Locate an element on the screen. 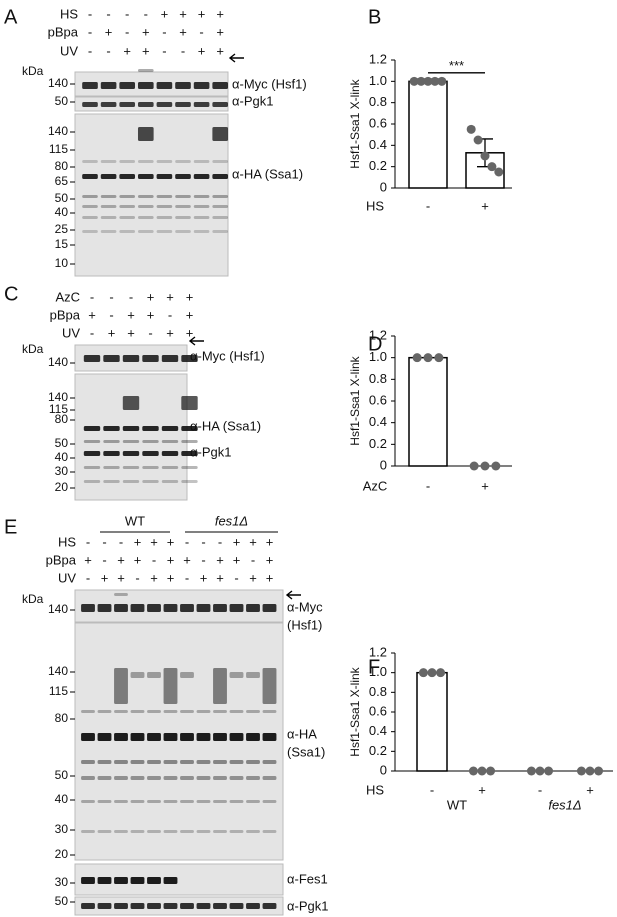 The image size is (617, 917). marker-label: 20 is located at coordinates (62, 487).